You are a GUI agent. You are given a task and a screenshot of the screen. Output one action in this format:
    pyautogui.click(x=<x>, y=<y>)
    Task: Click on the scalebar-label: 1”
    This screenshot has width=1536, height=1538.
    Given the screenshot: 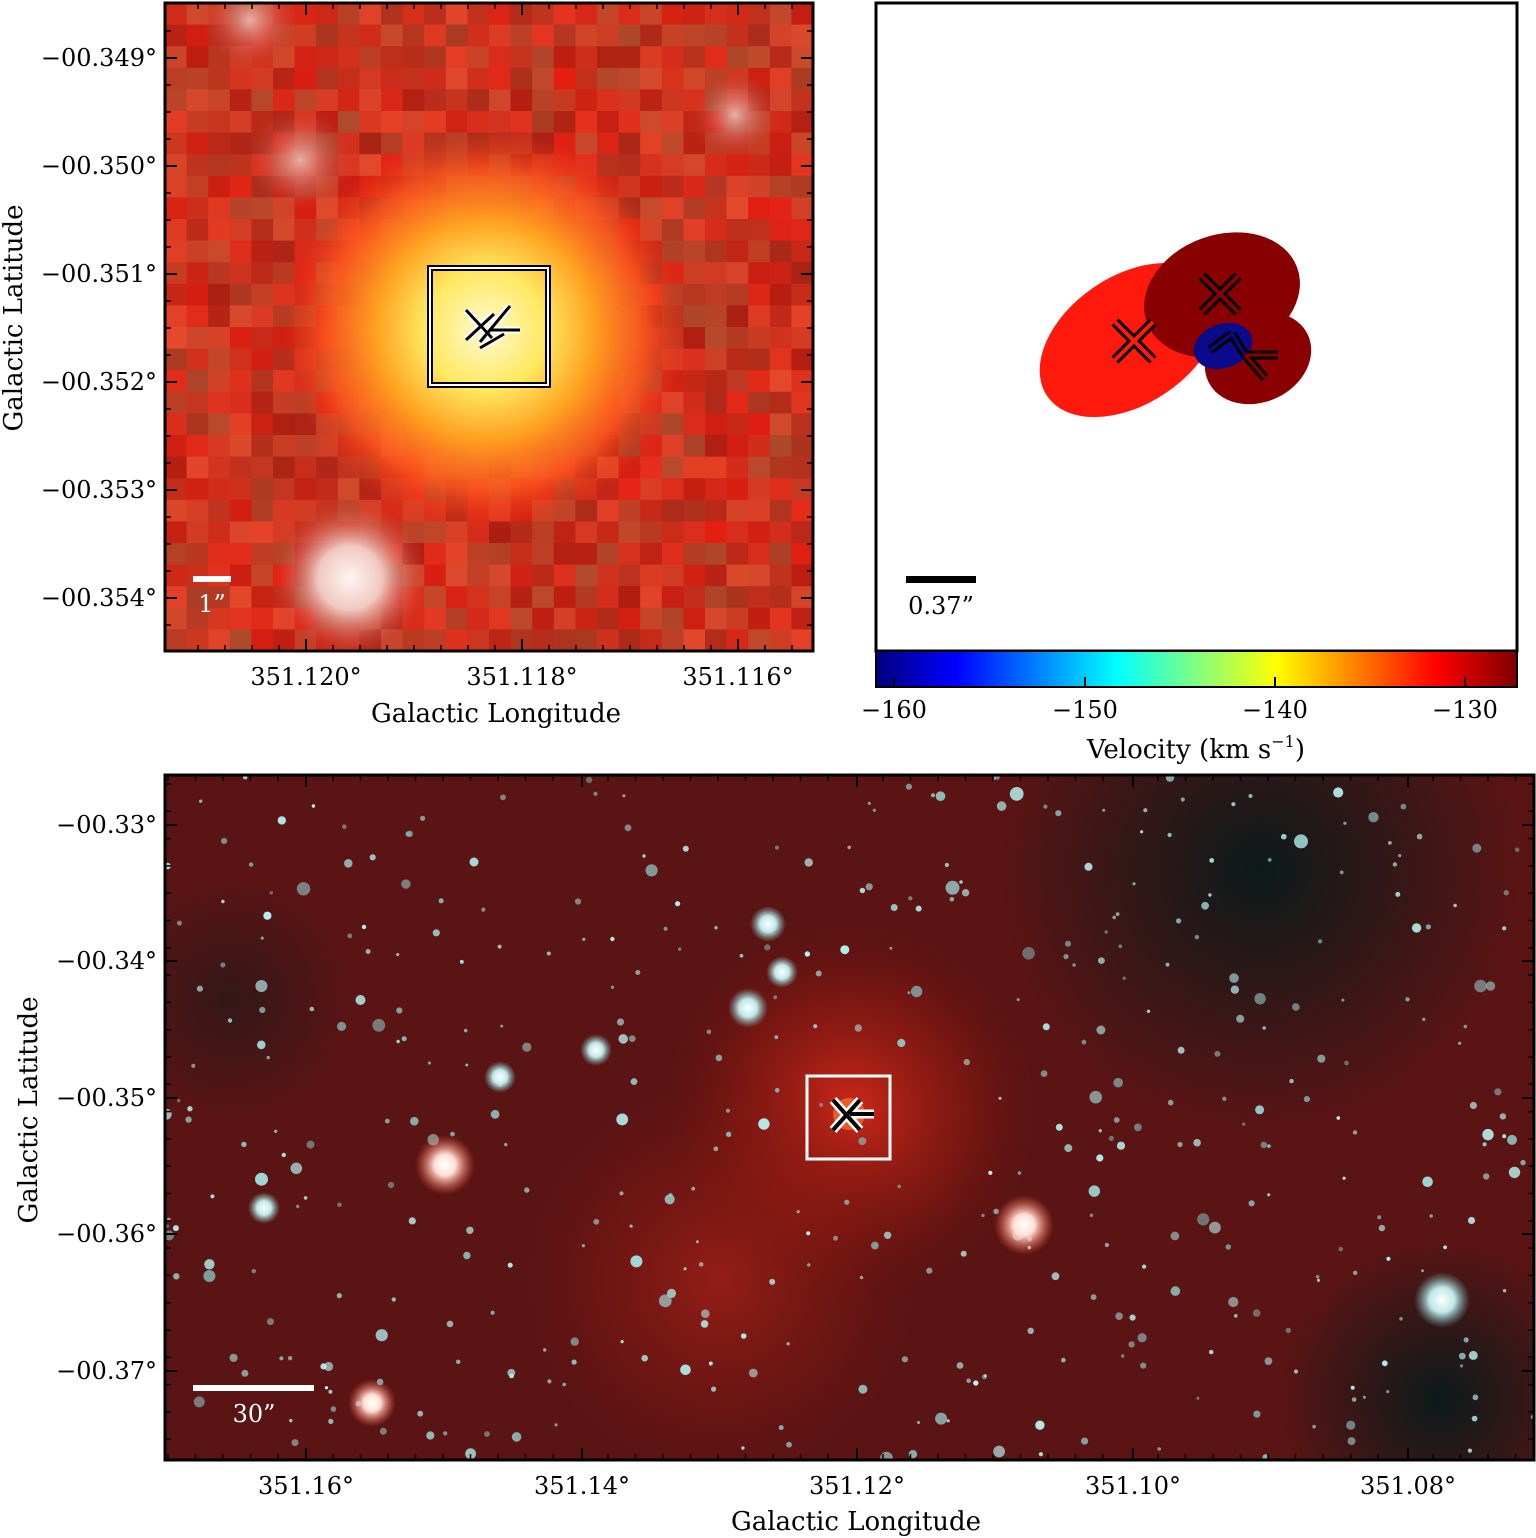 What is the action you would take?
    pyautogui.click(x=212, y=604)
    